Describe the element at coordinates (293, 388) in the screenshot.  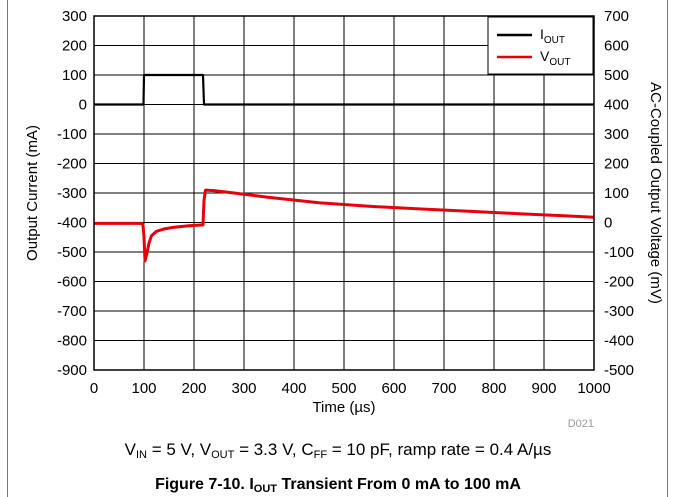
I see `x-tick-label: 400` at that location.